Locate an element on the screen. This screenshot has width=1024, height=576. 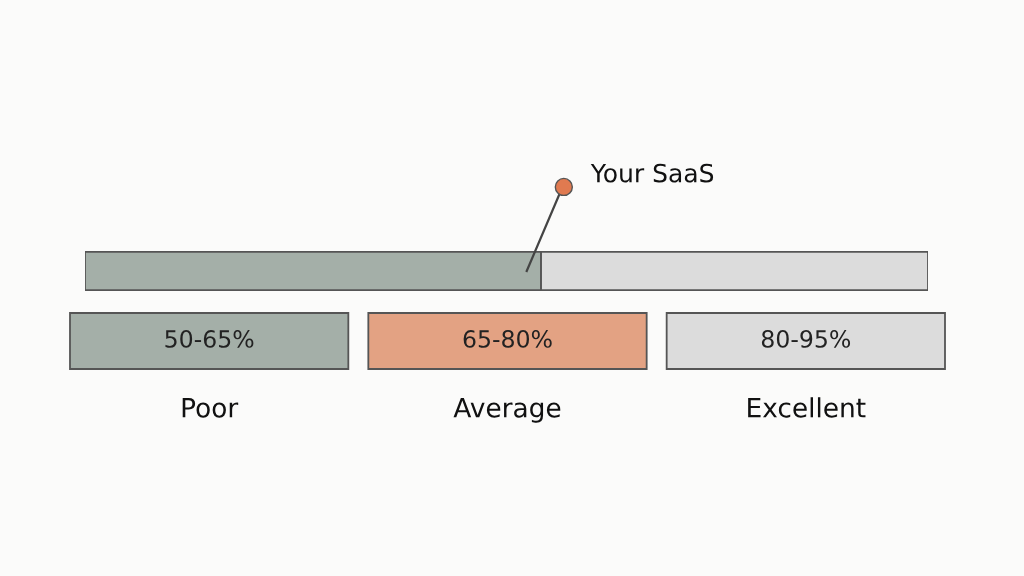
text: 65-80% is located at coordinates (507, 338).